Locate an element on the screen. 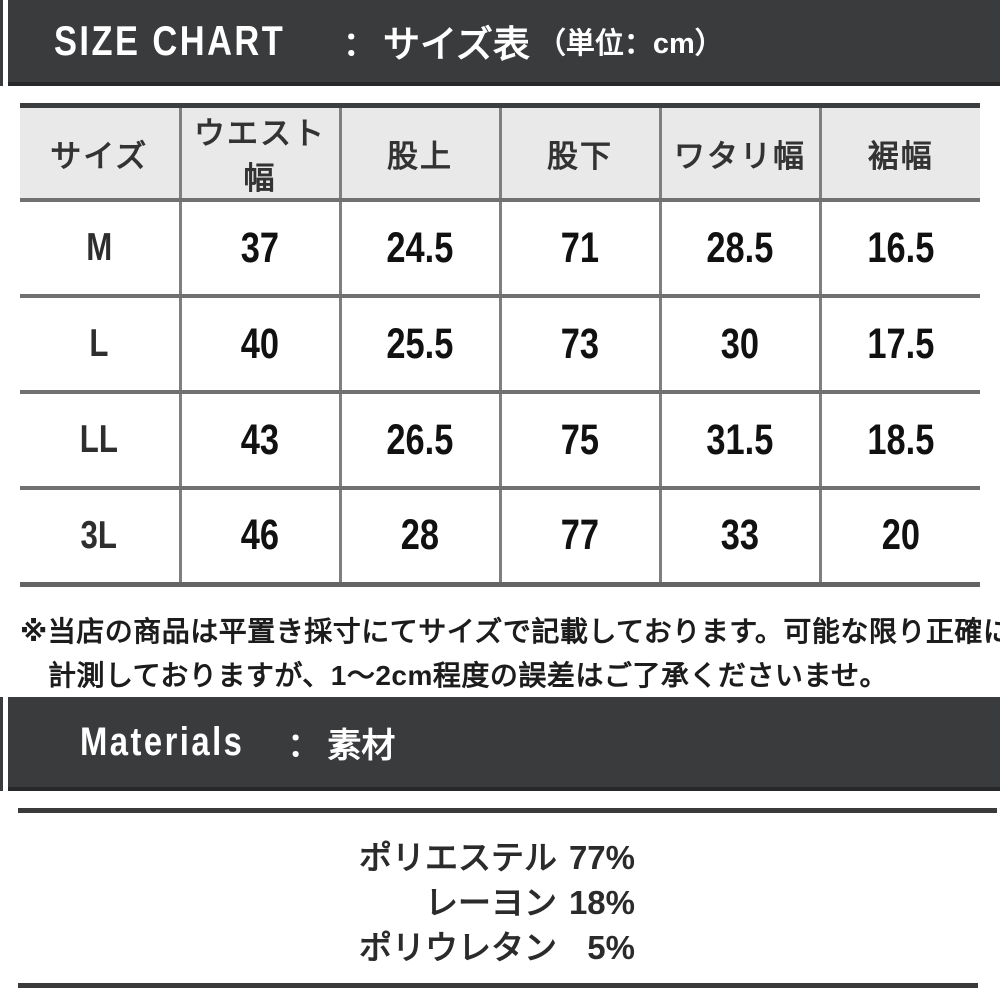 Image resolution: width=1000 pixels, height=1000 pixels. size-row-l: L 40 25.5 73 30 17.5 is located at coordinates (500, 344).